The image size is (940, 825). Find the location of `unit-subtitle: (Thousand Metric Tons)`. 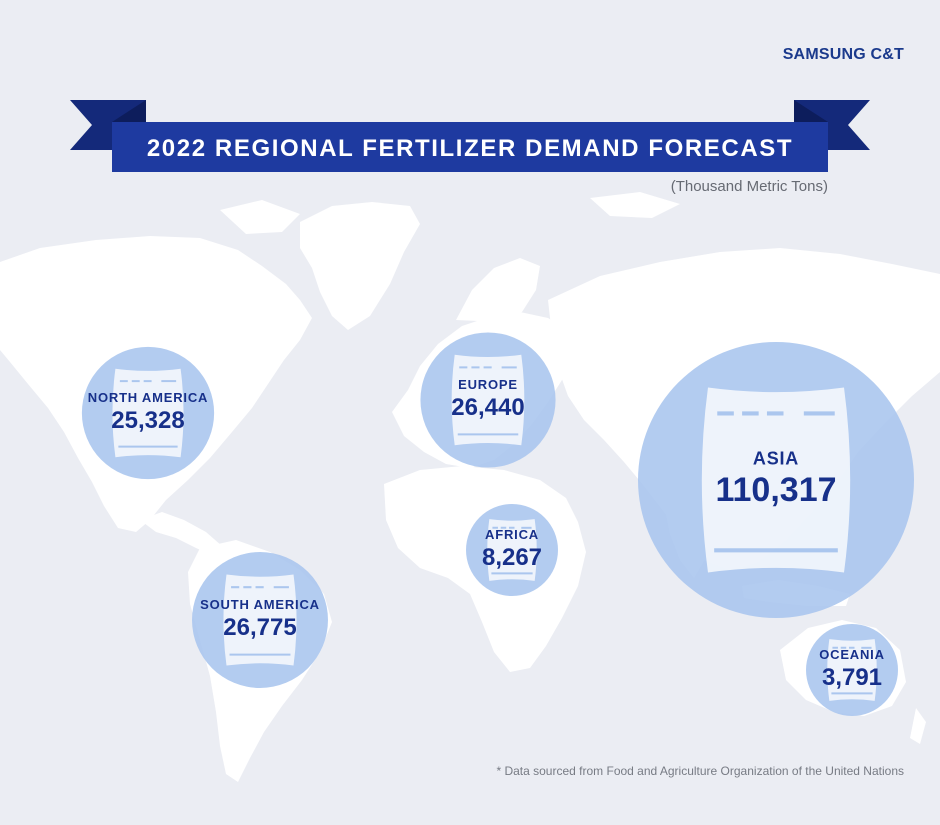

unit-subtitle: (Thousand Metric Tons) is located at coordinates (749, 186).